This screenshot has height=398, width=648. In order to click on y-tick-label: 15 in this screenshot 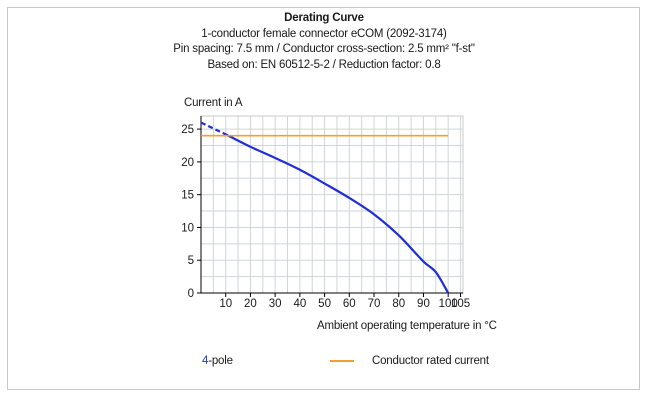, I will do `click(187, 196)`.